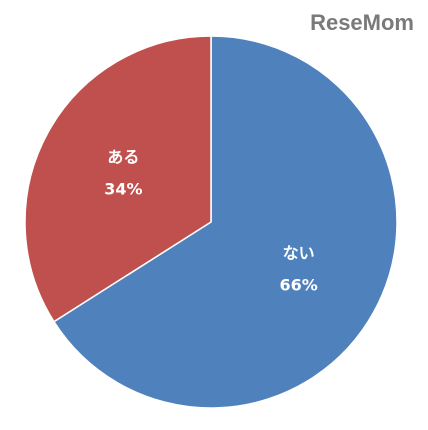 This screenshot has height=430, width=428. What do you see at coordinates (298, 285) in the screenshot?
I see `slice-value-label: 66%` at bounding box center [298, 285].